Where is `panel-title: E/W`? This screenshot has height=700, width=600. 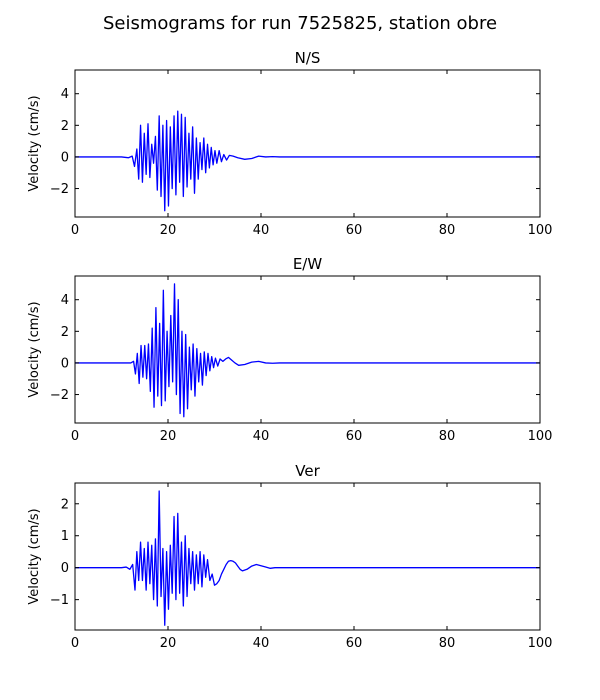
panel-title: E/W is located at coordinates (308, 264).